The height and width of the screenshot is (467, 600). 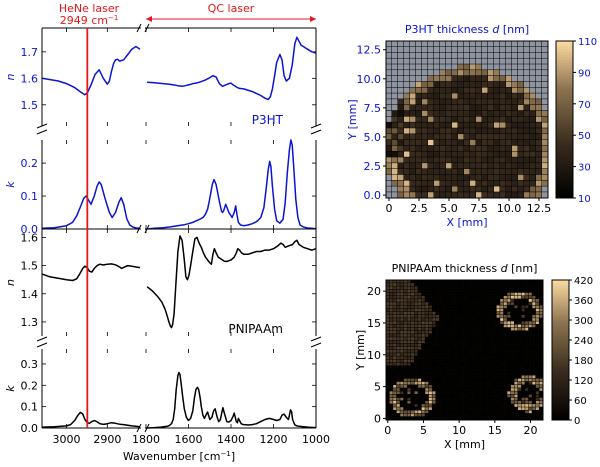 I want to click on colorbar-frame, so click(x=564, y=119).